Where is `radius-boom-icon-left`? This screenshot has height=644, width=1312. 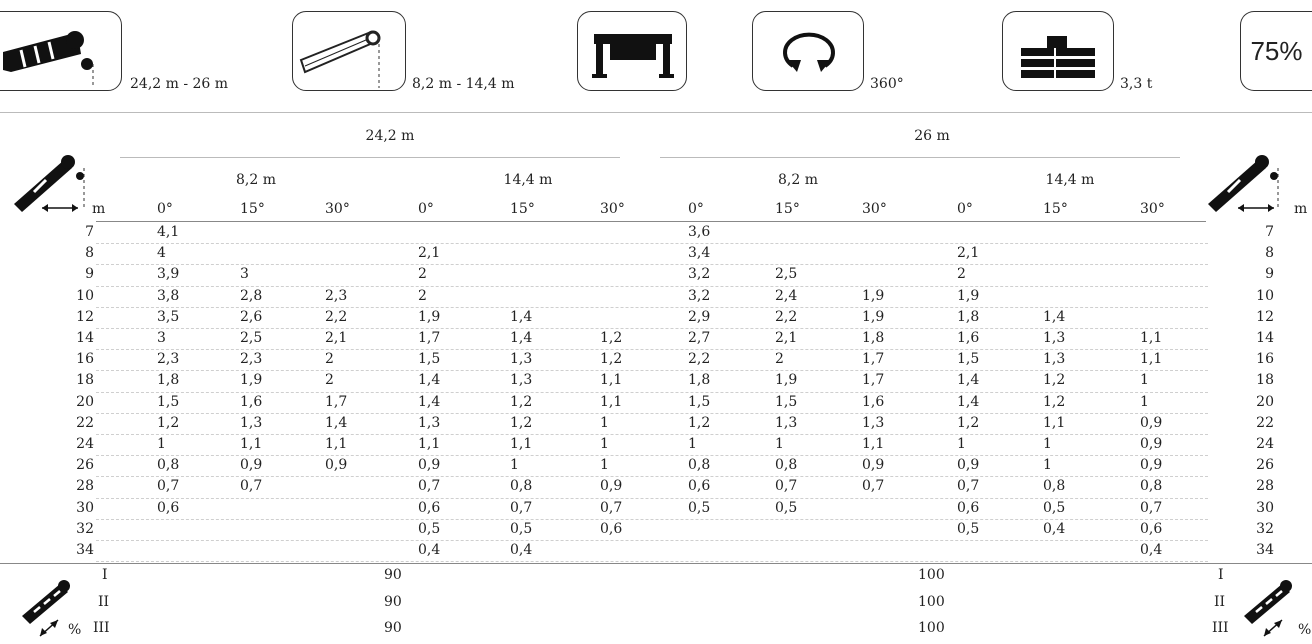
radius-boom-icon-left is located at coordinates (50, 184).